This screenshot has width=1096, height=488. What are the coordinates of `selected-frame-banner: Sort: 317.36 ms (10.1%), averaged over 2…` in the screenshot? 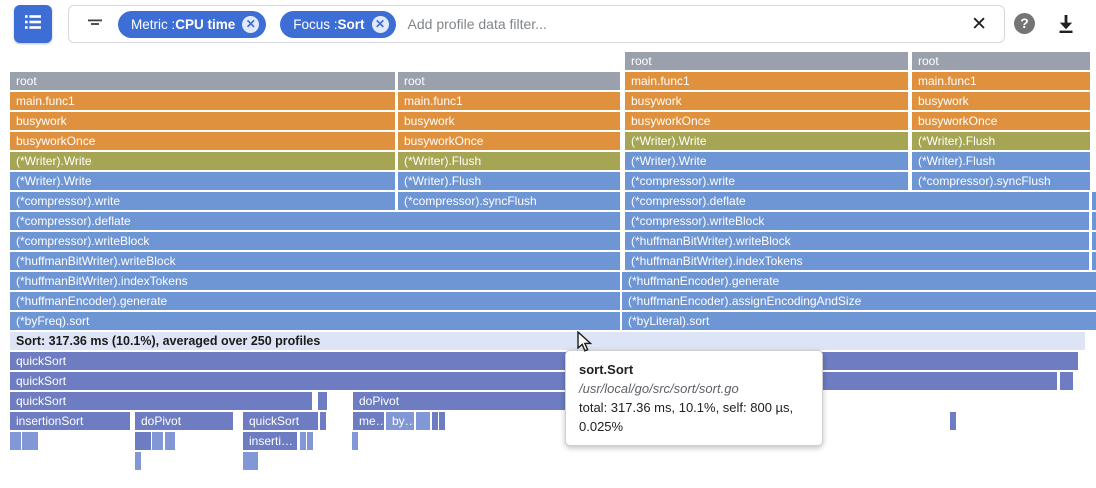 It's located at (547, 341).